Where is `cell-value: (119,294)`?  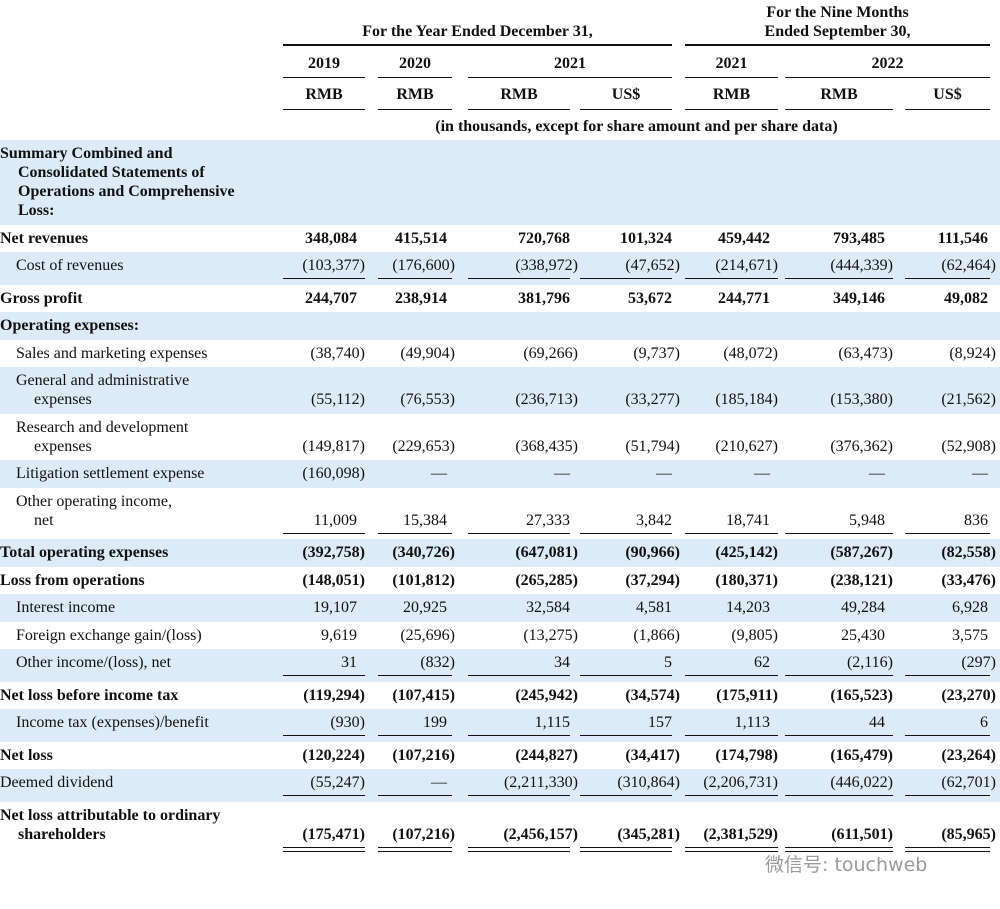 cell-value: (119,294) is located at coordinates (334, 695).